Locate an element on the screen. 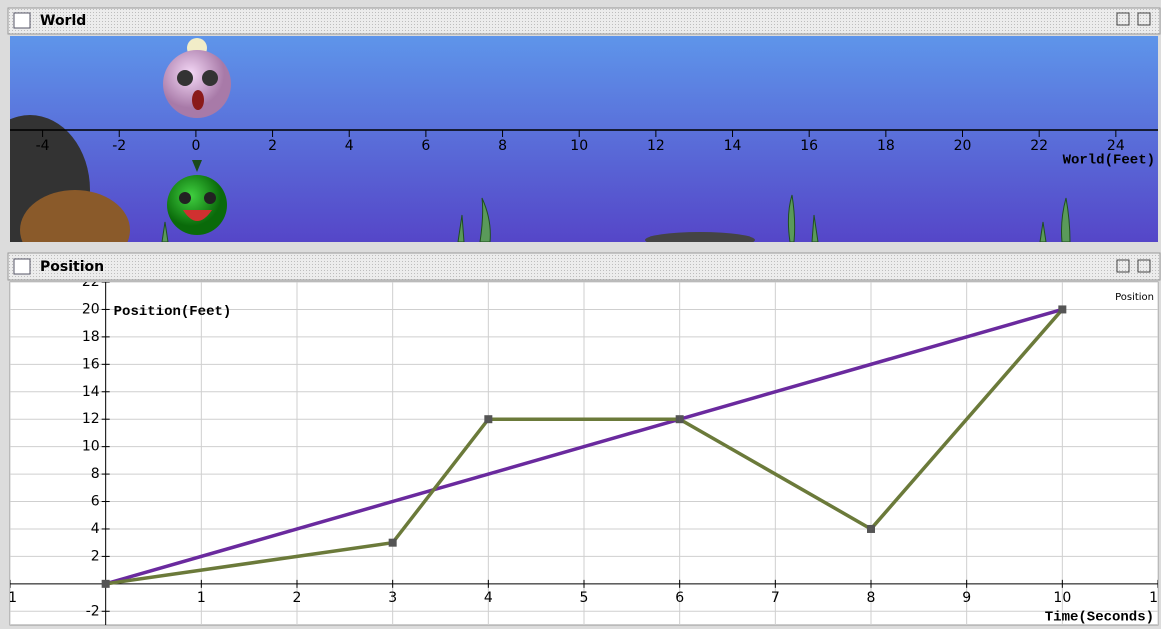 This screenshot has height=633, width=1161. plants is located at coordinates (616, 218).